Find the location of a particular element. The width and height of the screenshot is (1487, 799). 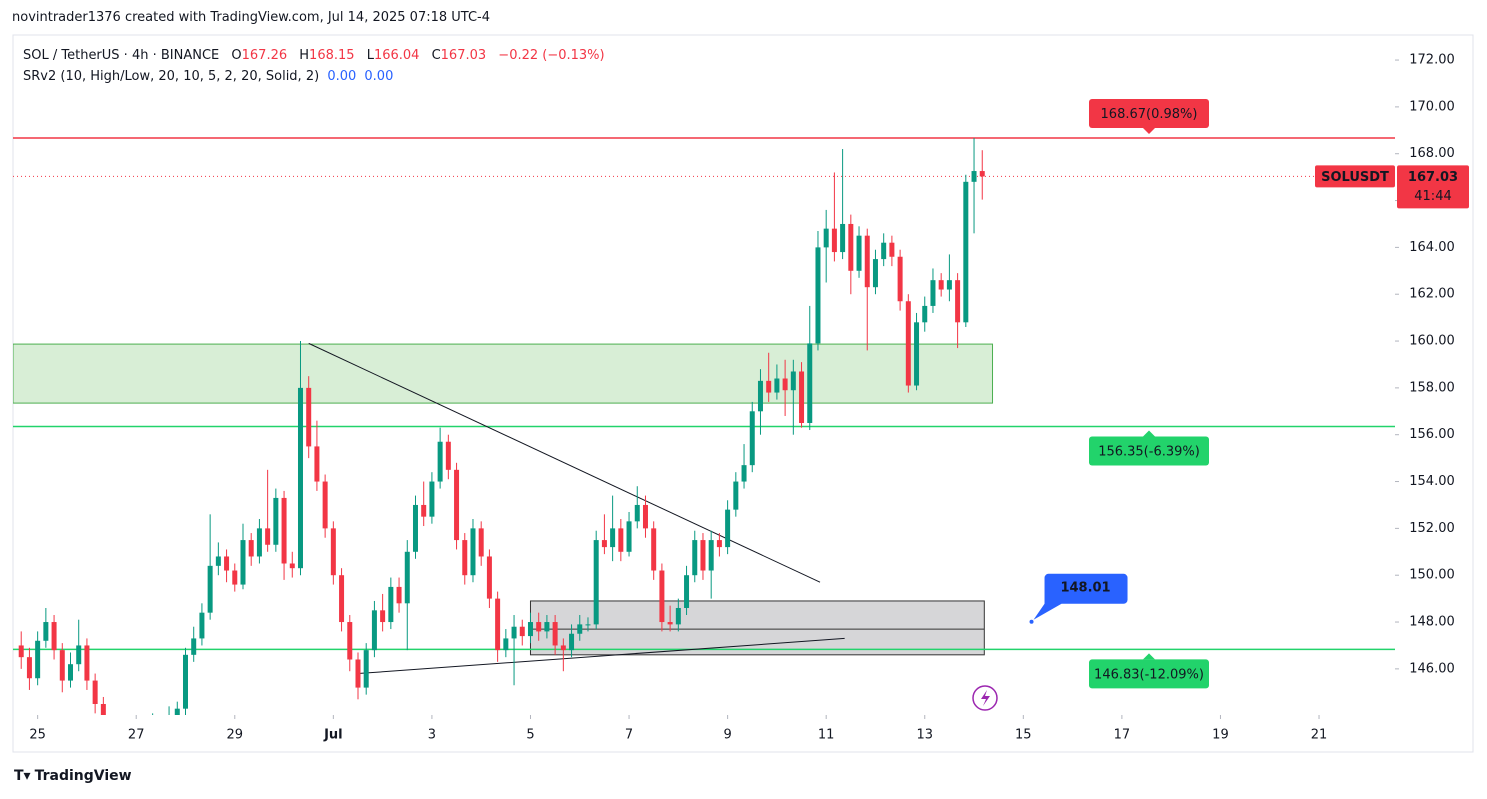

zone is located at coordinates (503, 373).